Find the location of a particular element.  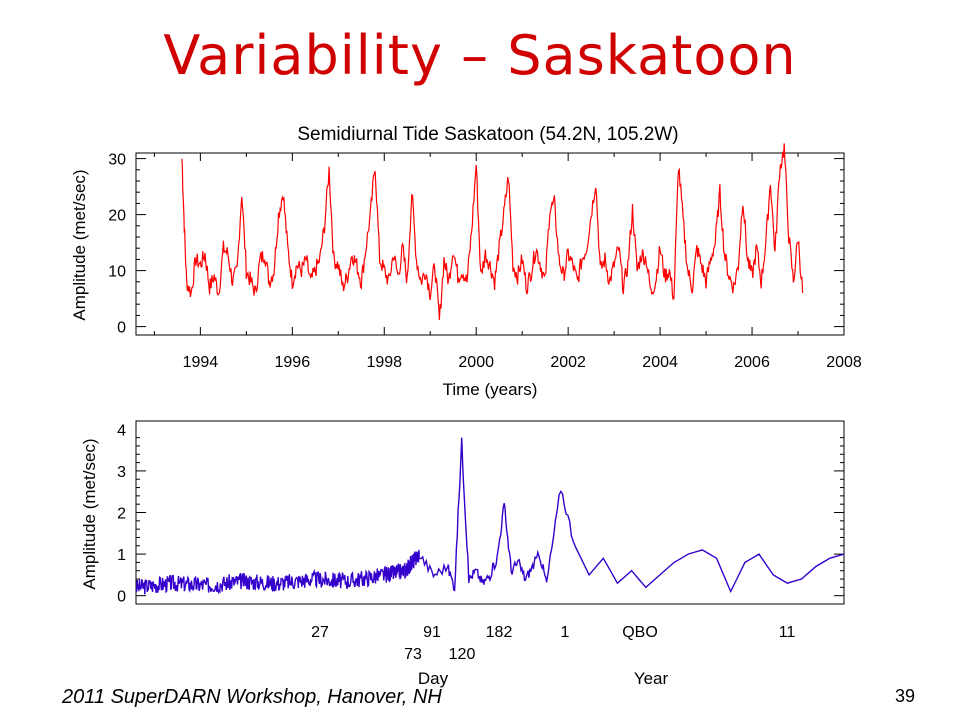

top-y-tick-label: 20 is located at coordinates (117, 216).